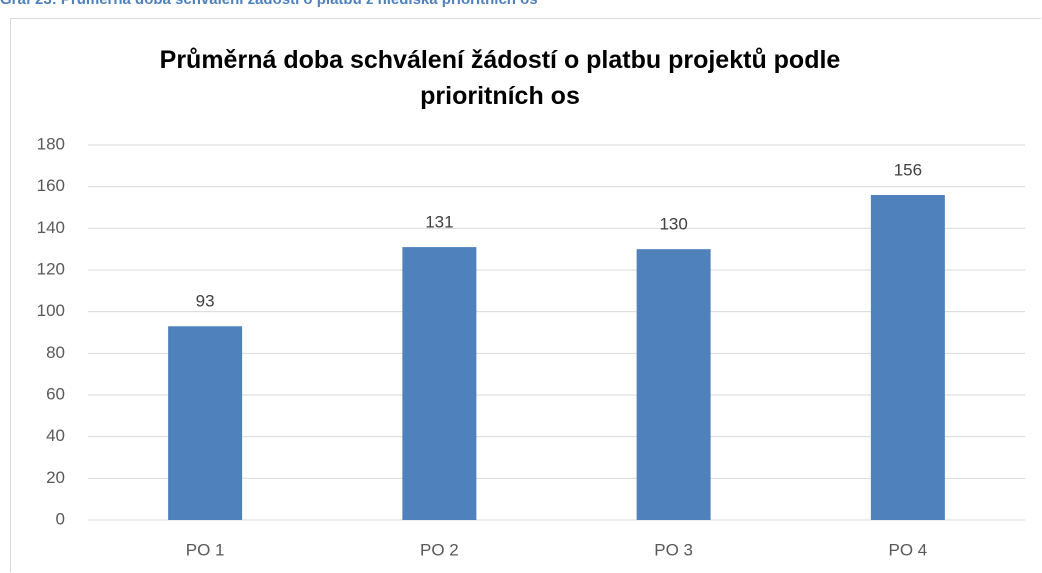 This screenshot has width=1042, height=573. I want to click on y-tick-label: 40, so click(55, 435).